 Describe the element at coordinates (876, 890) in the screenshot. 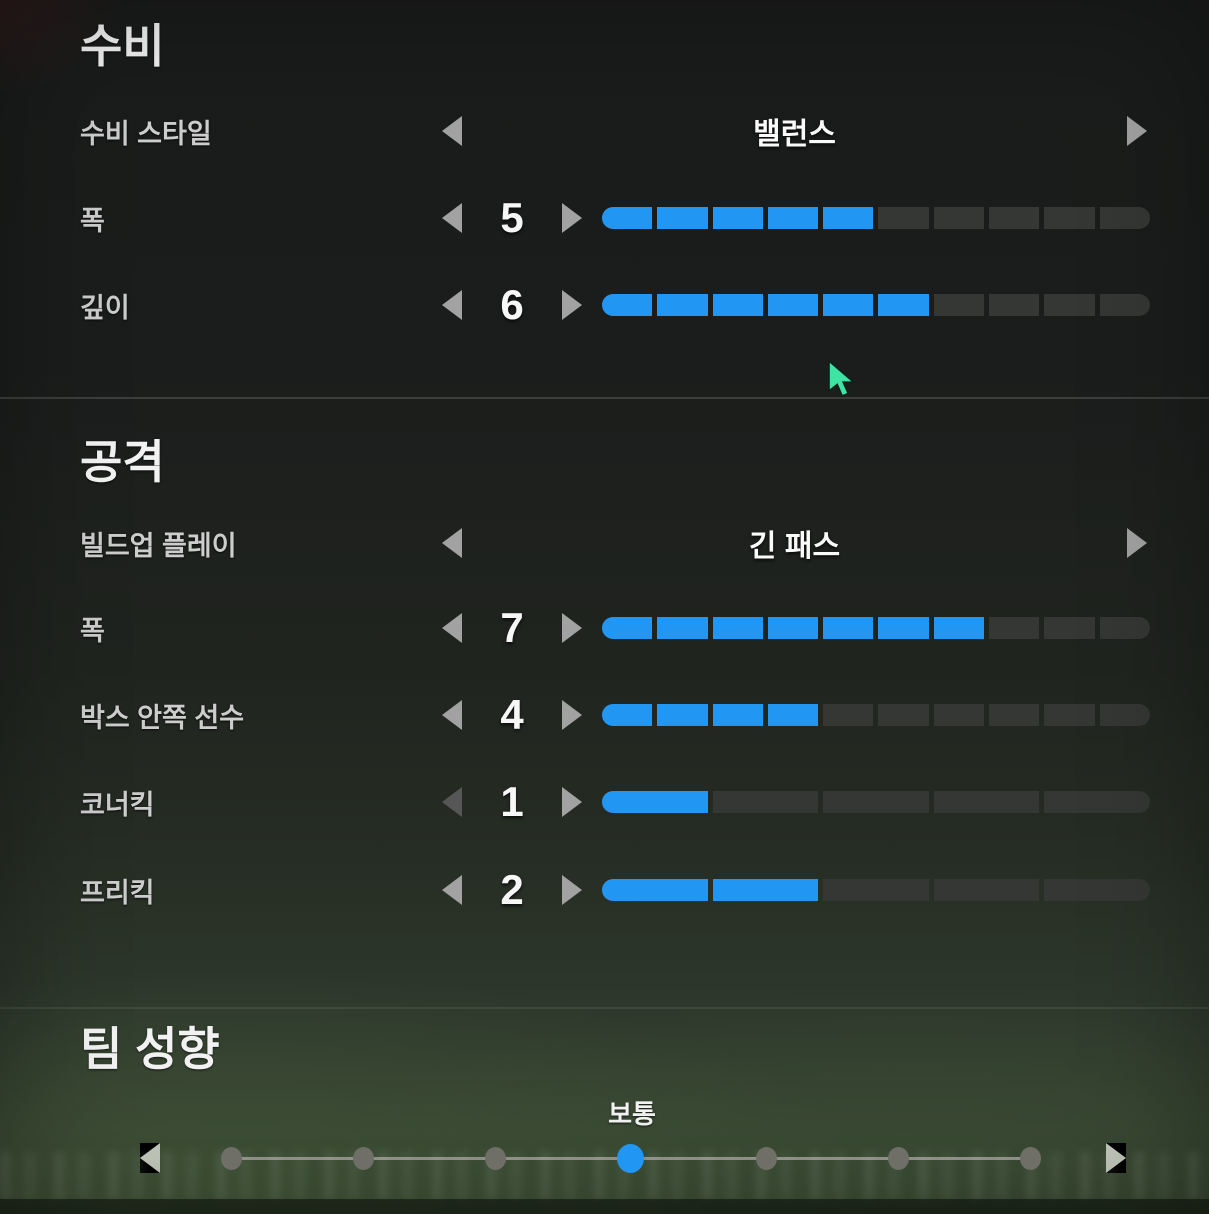

I see `free-kicks-segment-bar` at that location.